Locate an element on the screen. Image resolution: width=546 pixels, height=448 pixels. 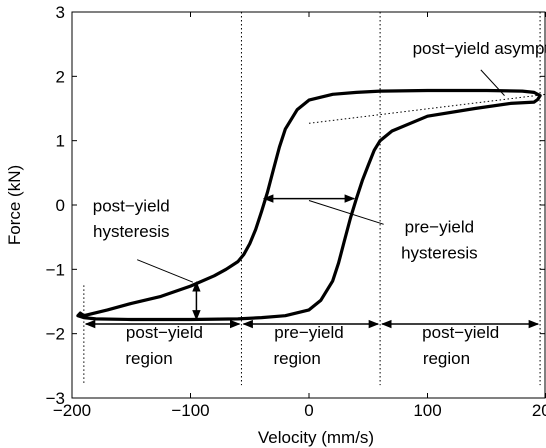
y-axis-title: Force (kN) is located at coordinates (14, 205).